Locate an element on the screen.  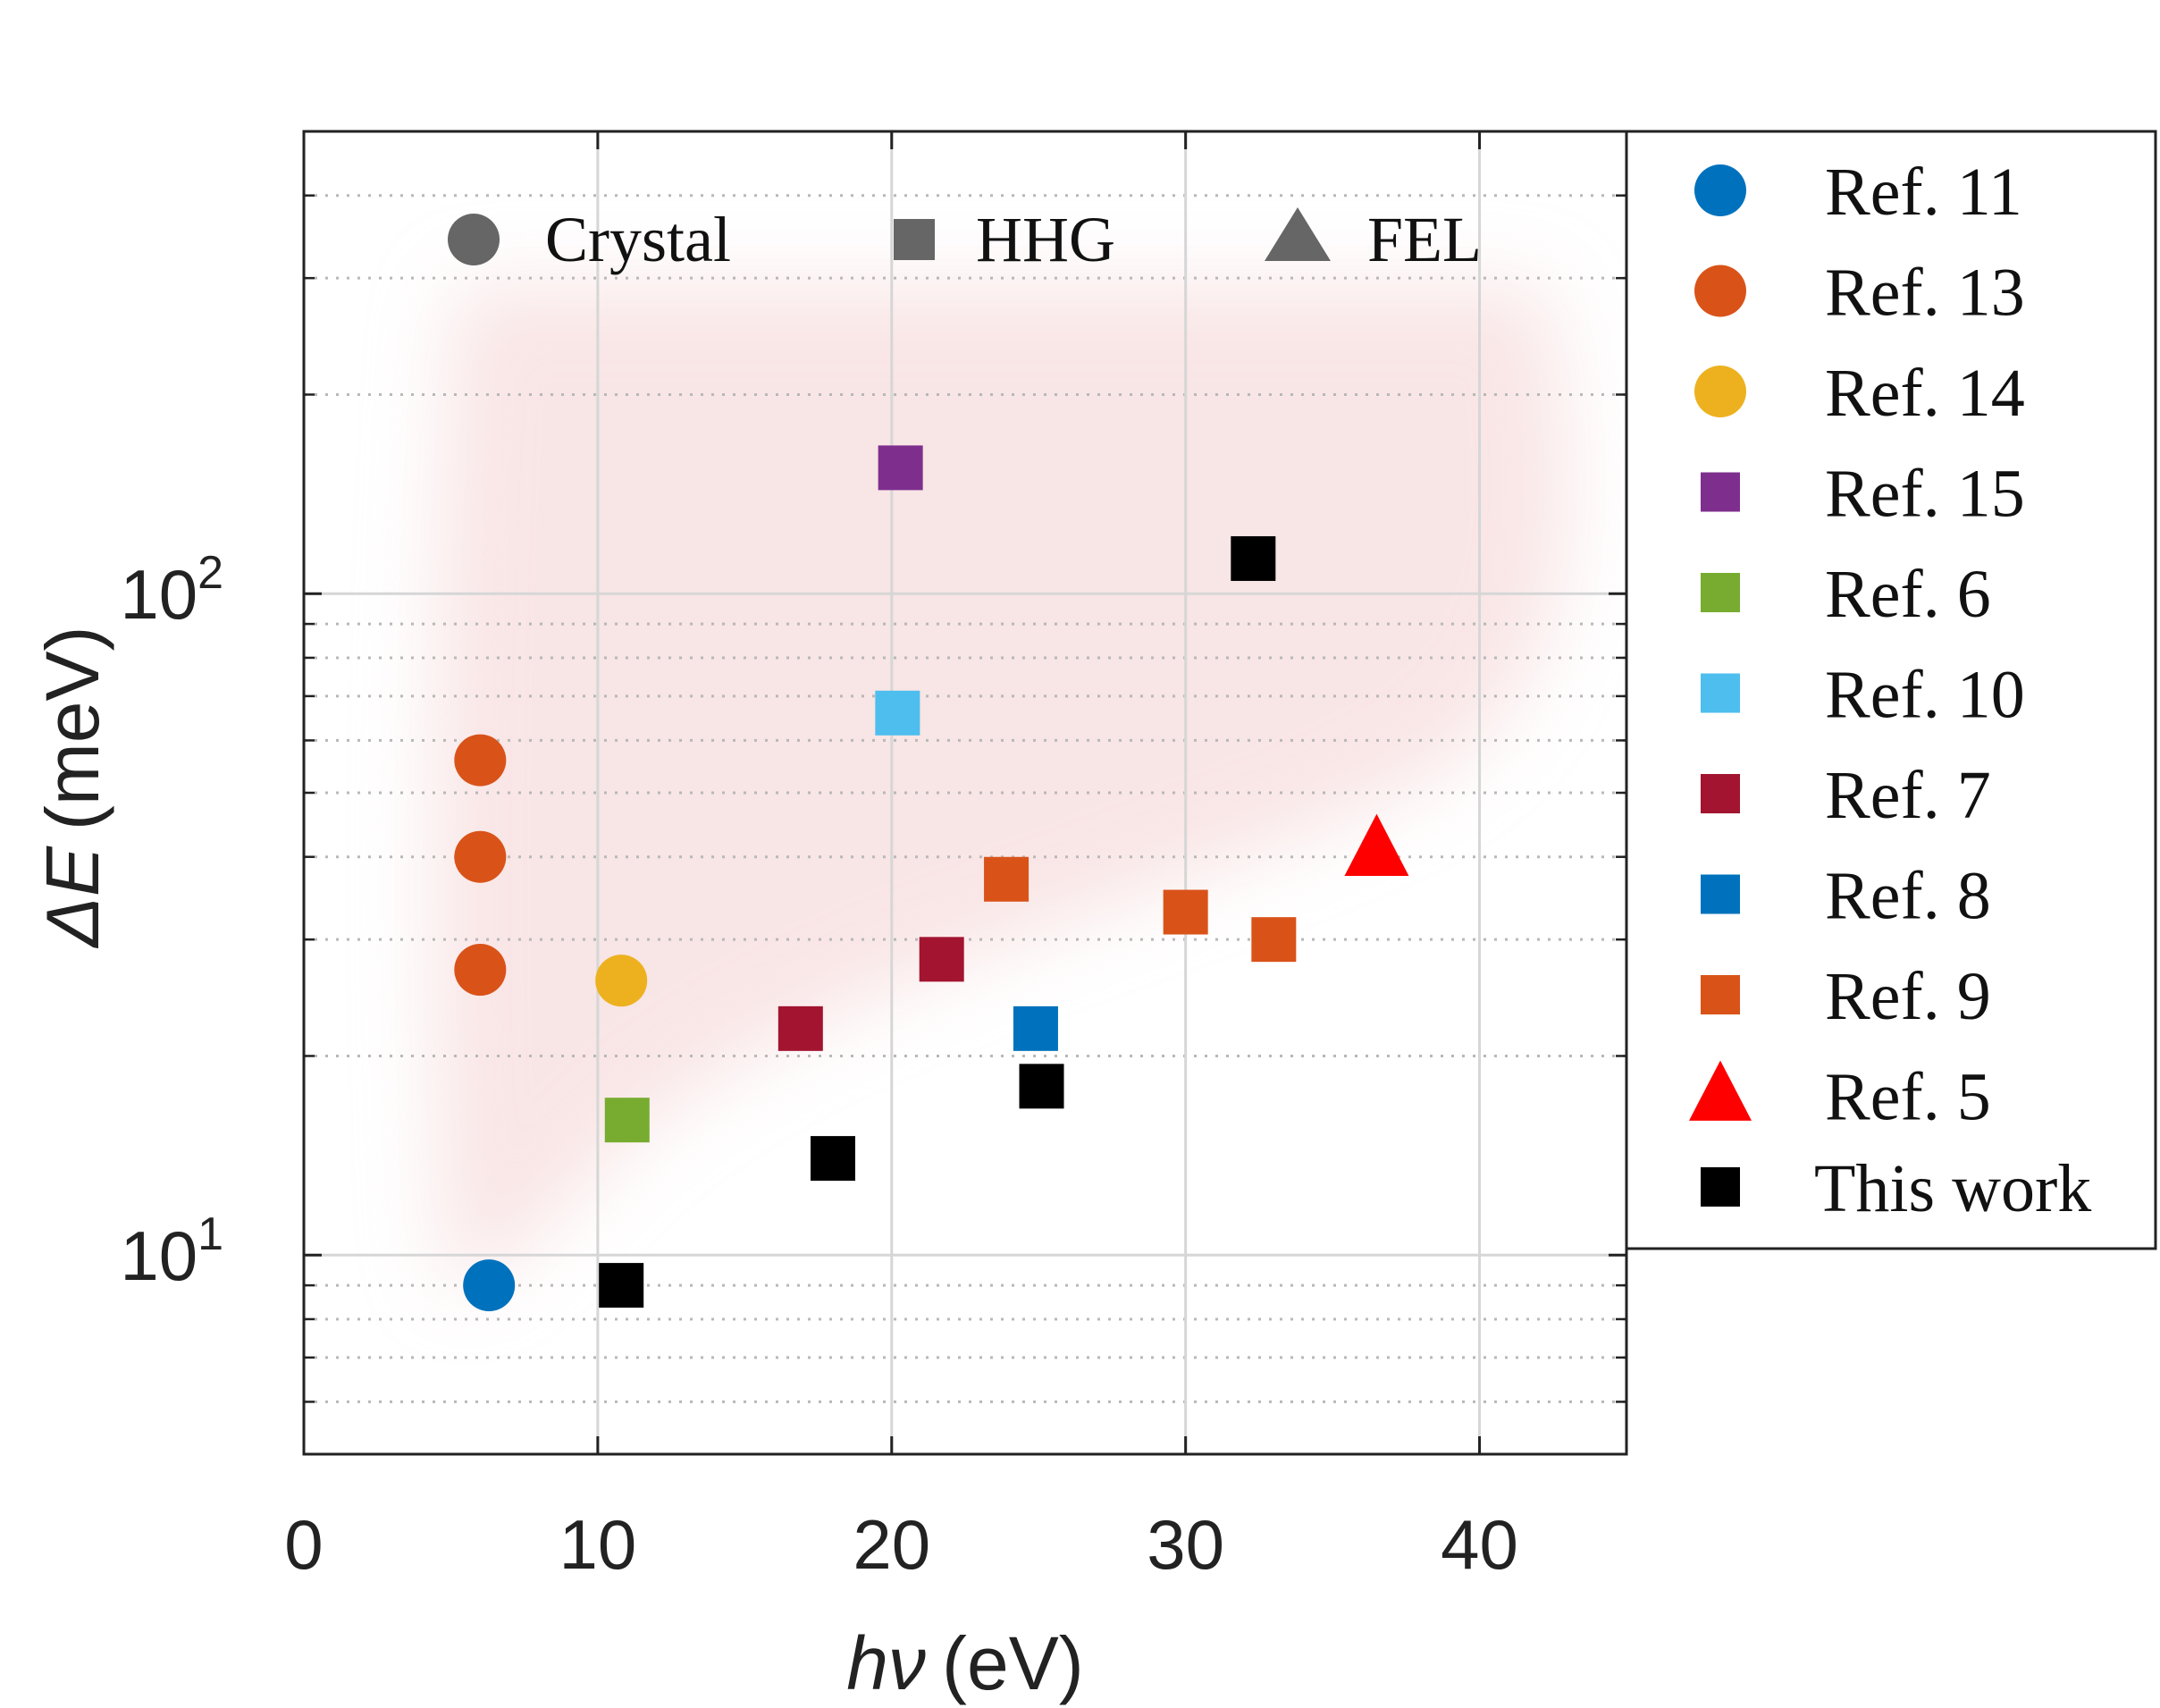
x-tick-label: 0 is located at coordinates (304, 1545).